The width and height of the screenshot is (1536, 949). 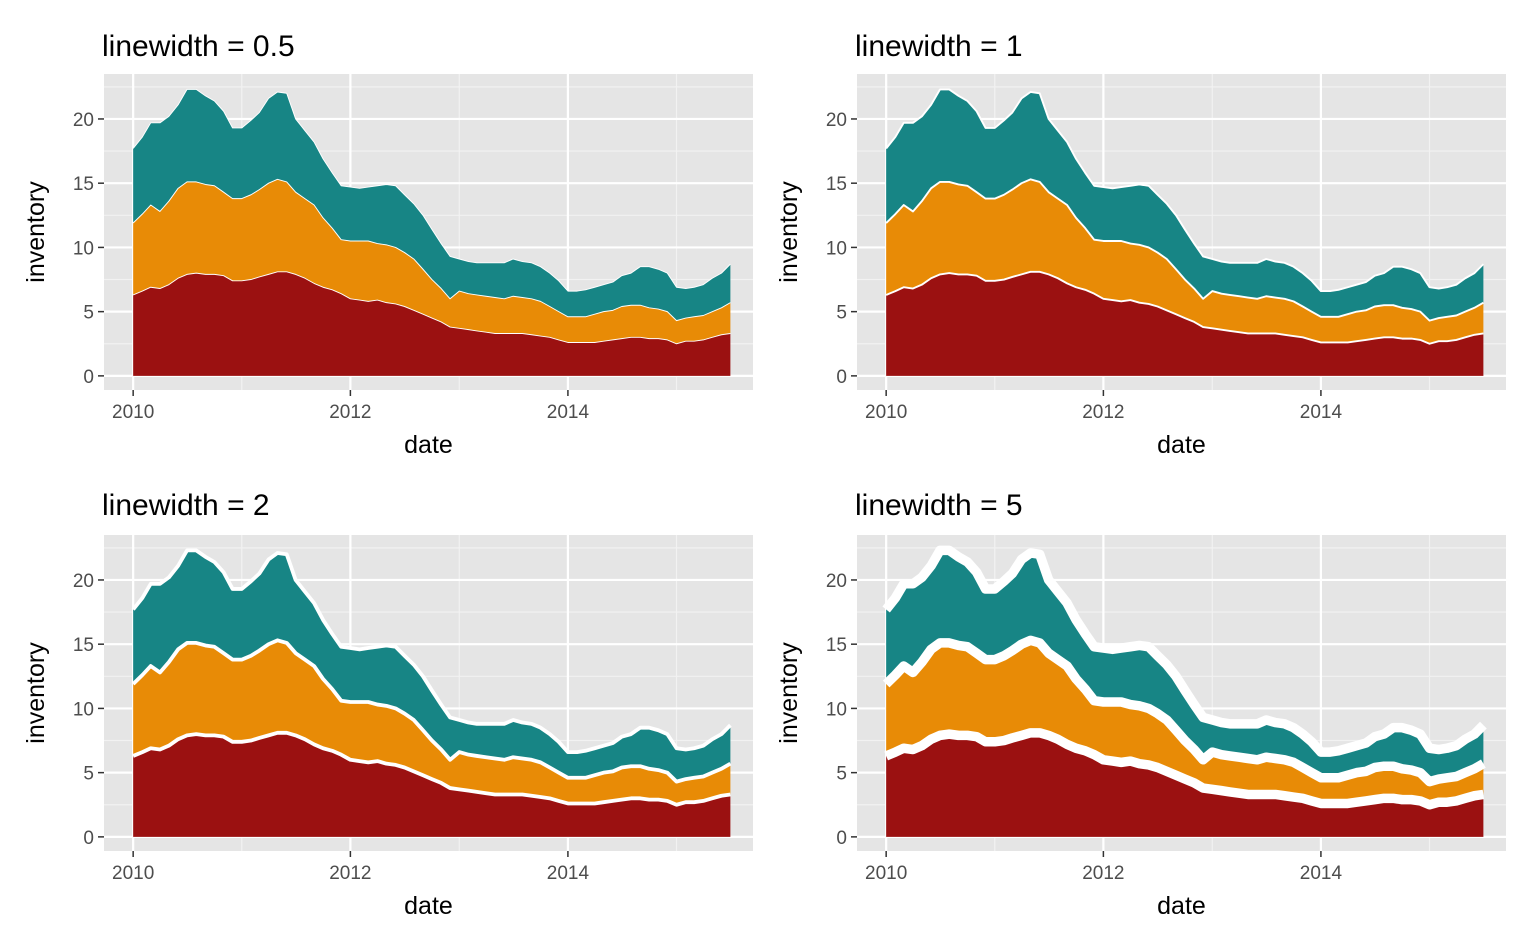 I want to click on panel-title: linewidth = 5, so click(x=939, y=505).